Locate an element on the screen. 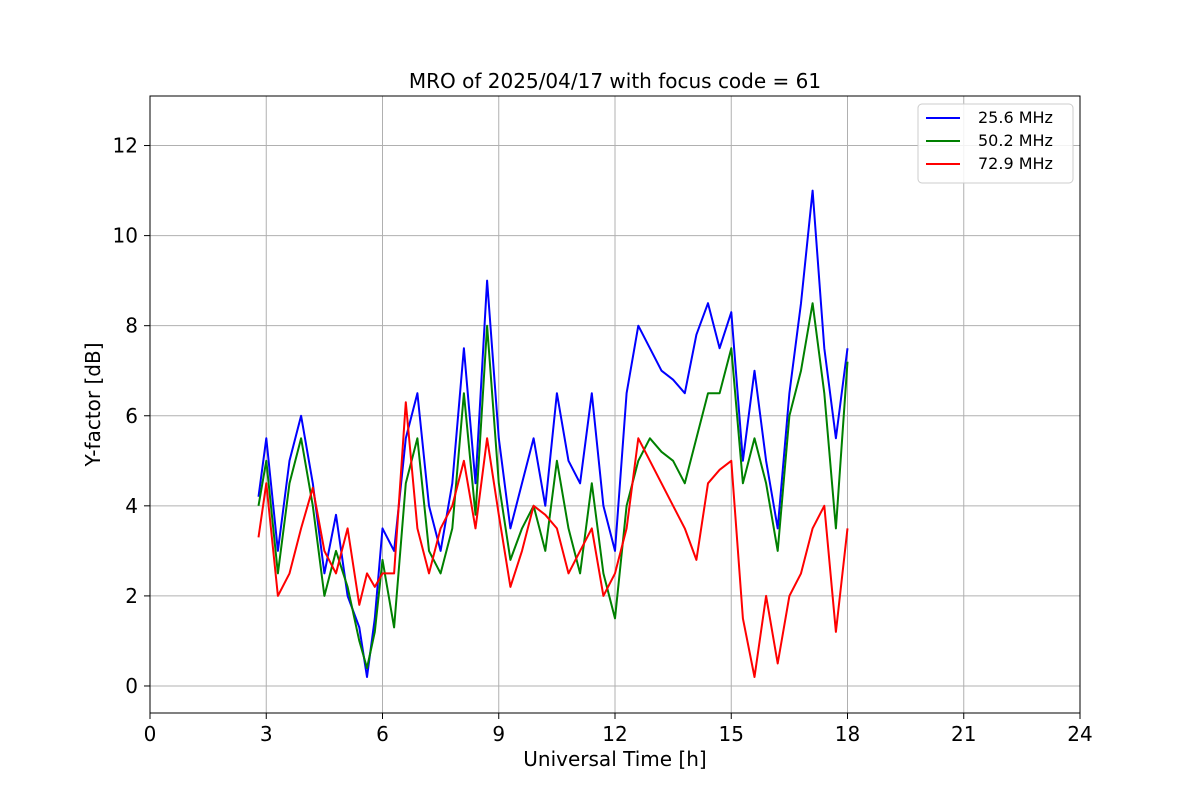 The width and height of the screenshot is (1200, 800). y-tick-label-5: 10 is located at coordinates (125, 236).